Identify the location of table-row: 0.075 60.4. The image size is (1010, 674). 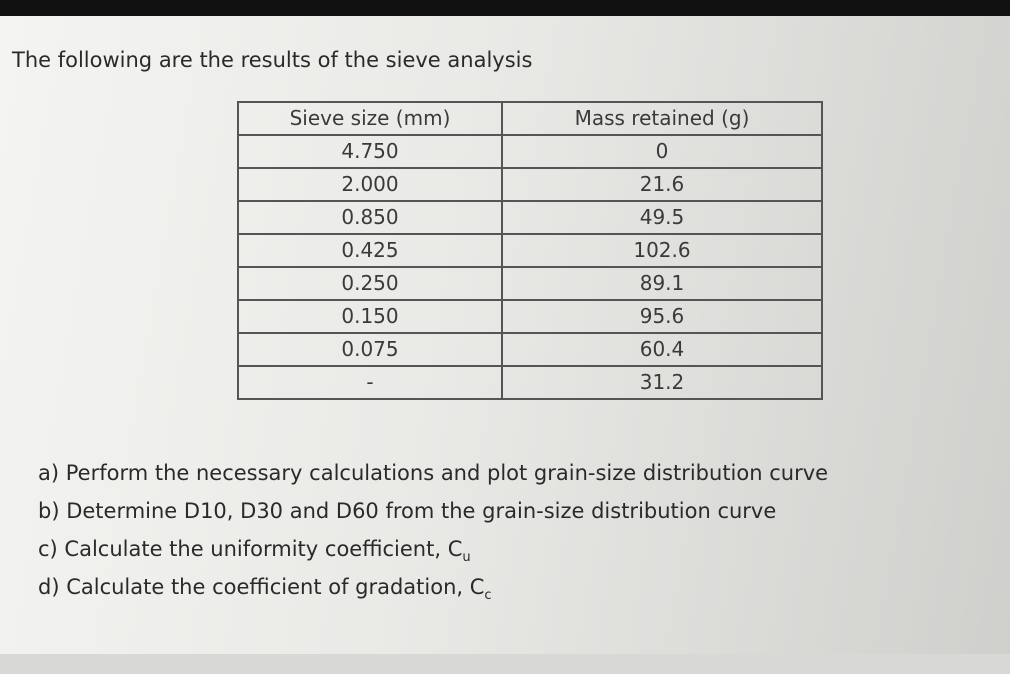
(530, 349).